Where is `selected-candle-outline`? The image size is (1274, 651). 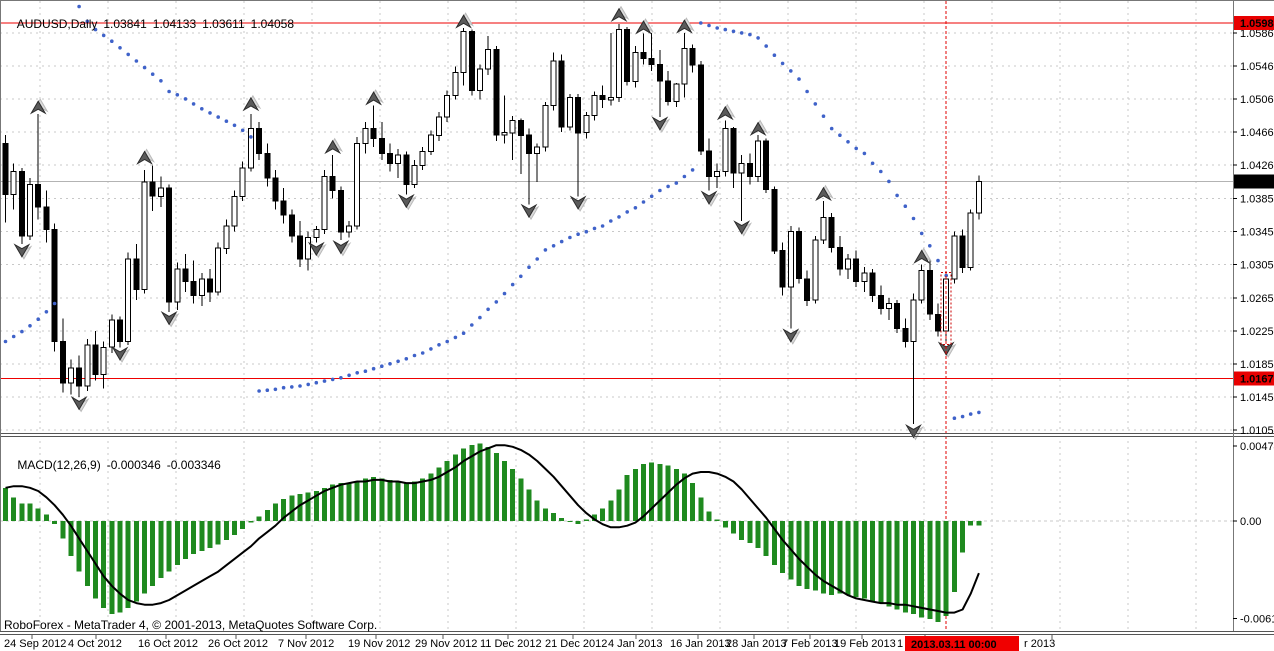 selected-candle-outline is located at coordinates (946, 308).